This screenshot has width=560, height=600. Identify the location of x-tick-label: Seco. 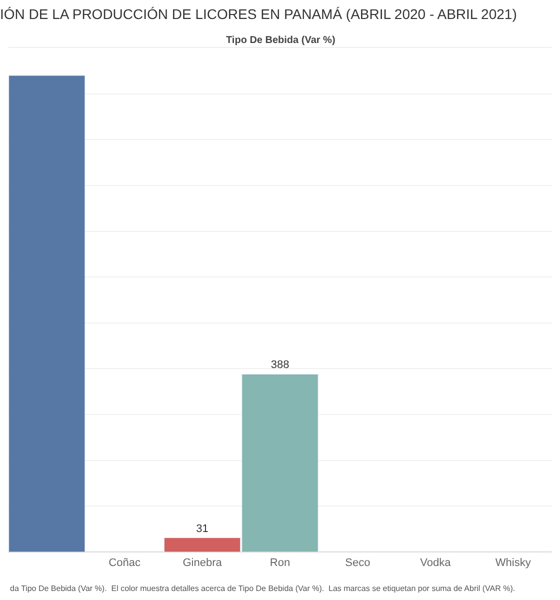
(357, 563).